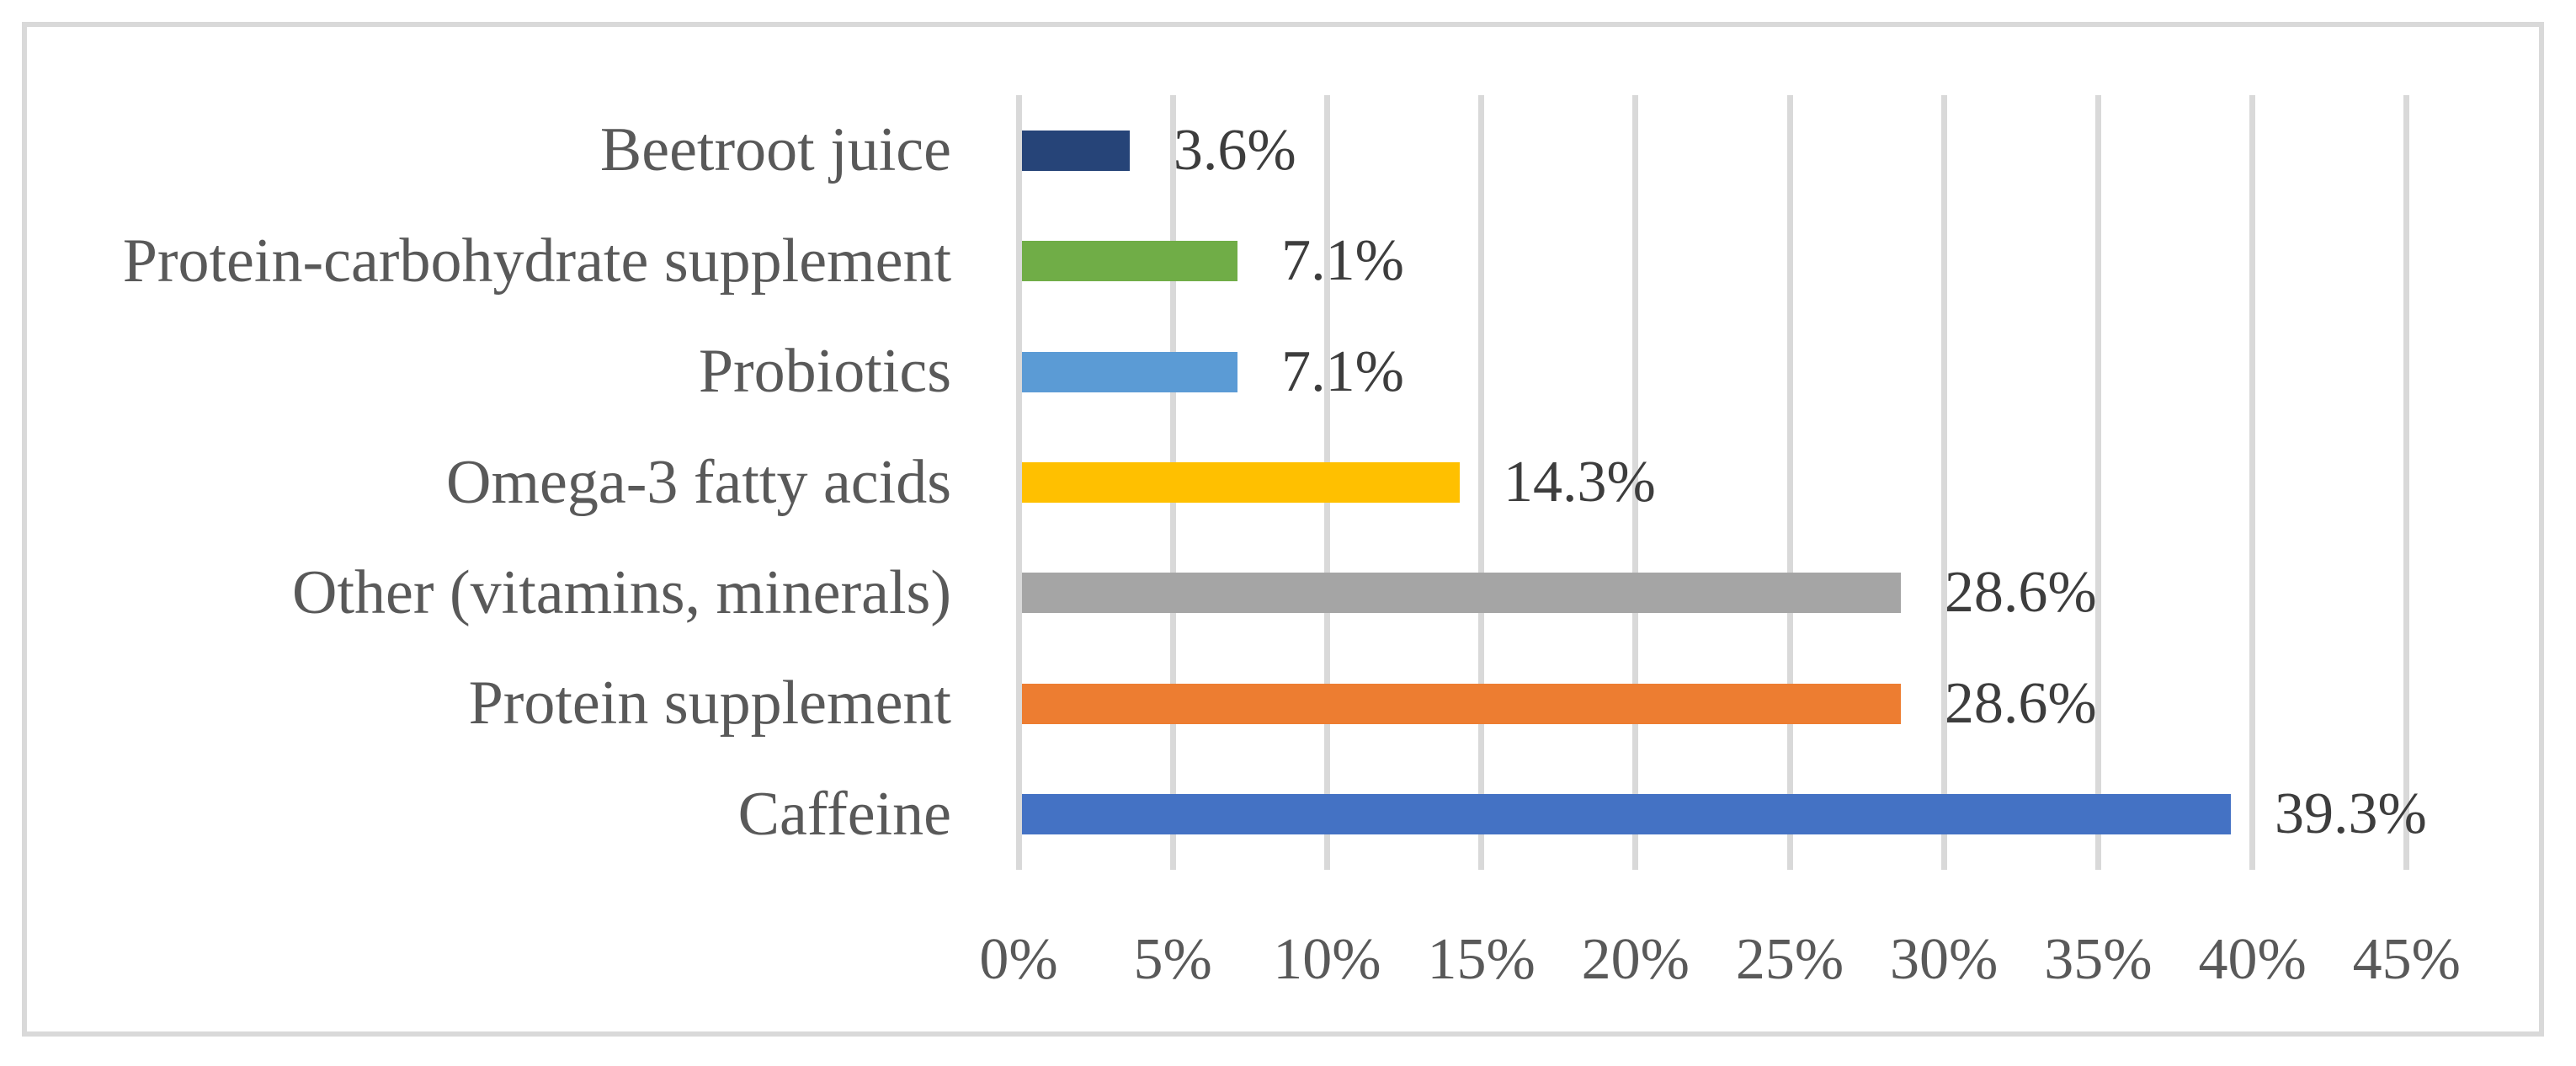 Image resolution: width=2576 pixels, height=1066 pixels. What do you see at coordinates (1481, 959) in the screenshot?
I see `x-axis-tick-label-15: 15%` at bounding box center [1481, 959].